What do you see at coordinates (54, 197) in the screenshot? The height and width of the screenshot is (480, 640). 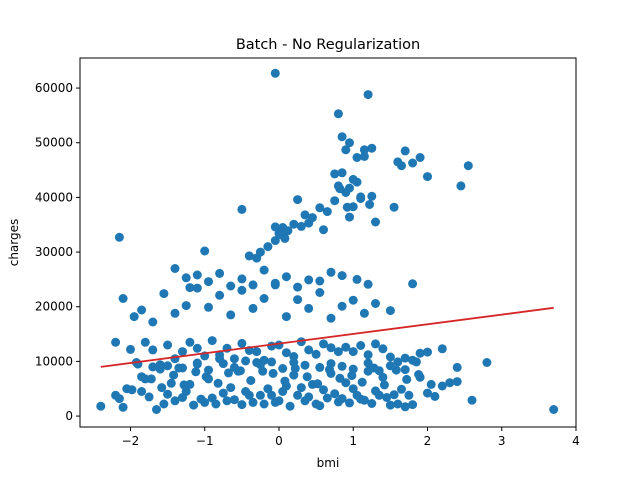 I see `y-tick-label: 40000` at bounding box center [54, 197].